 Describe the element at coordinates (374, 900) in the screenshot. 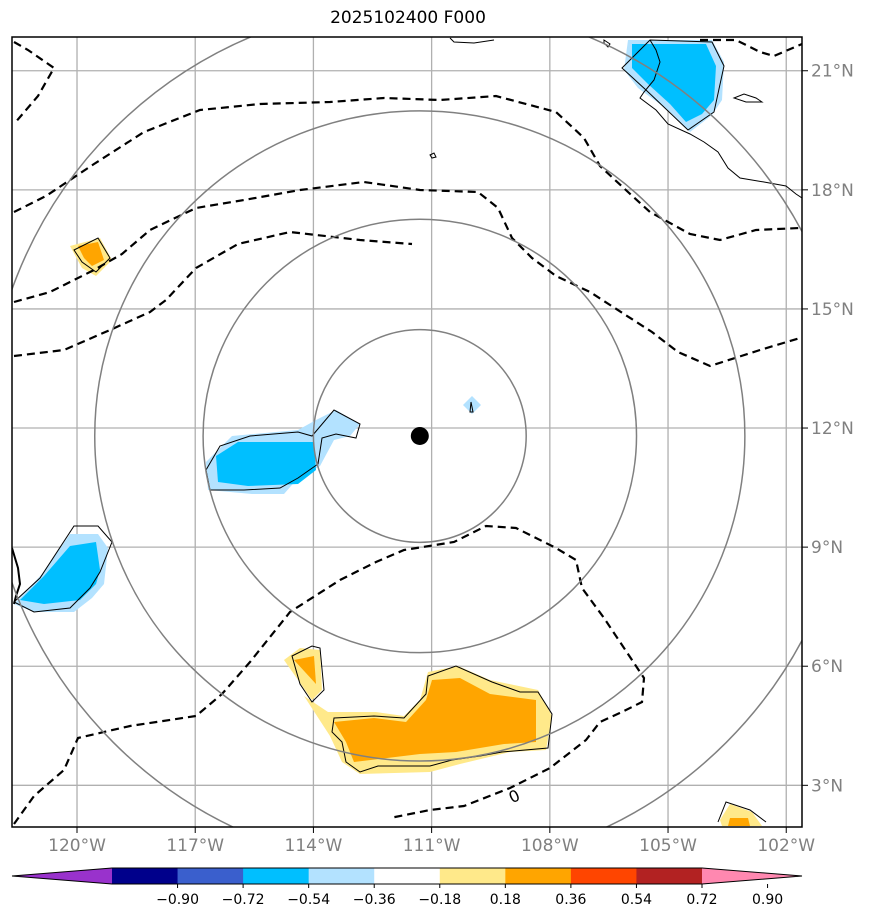

I see `colorbar-tick-label: −0.36` at that location.